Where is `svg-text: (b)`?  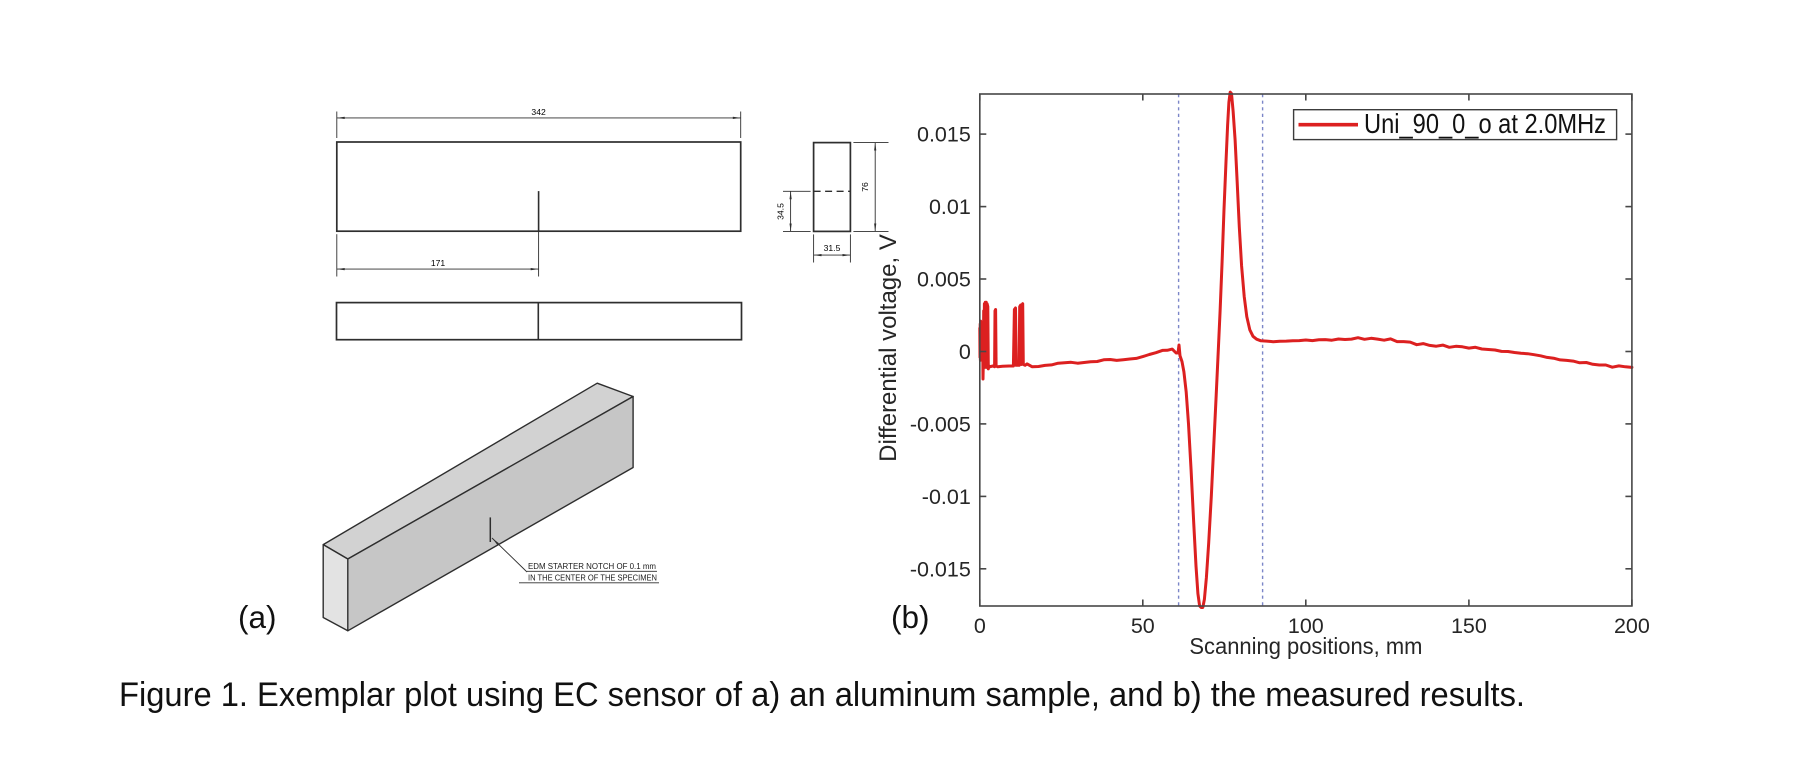
svg-text: (b) is located at coordinates (910, 617).